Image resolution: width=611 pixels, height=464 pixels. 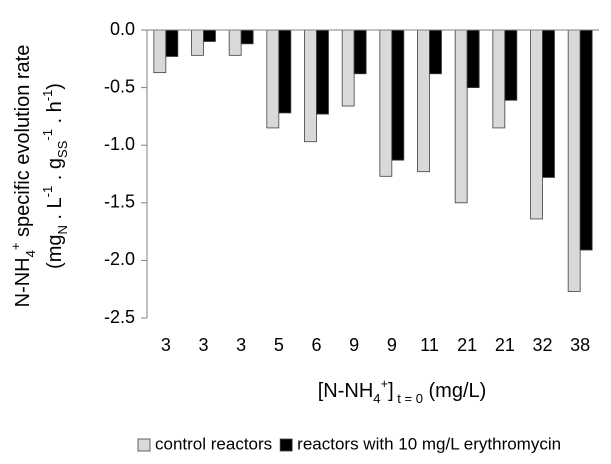 I want to click on label-part: SS, so click(x=62, y=149).